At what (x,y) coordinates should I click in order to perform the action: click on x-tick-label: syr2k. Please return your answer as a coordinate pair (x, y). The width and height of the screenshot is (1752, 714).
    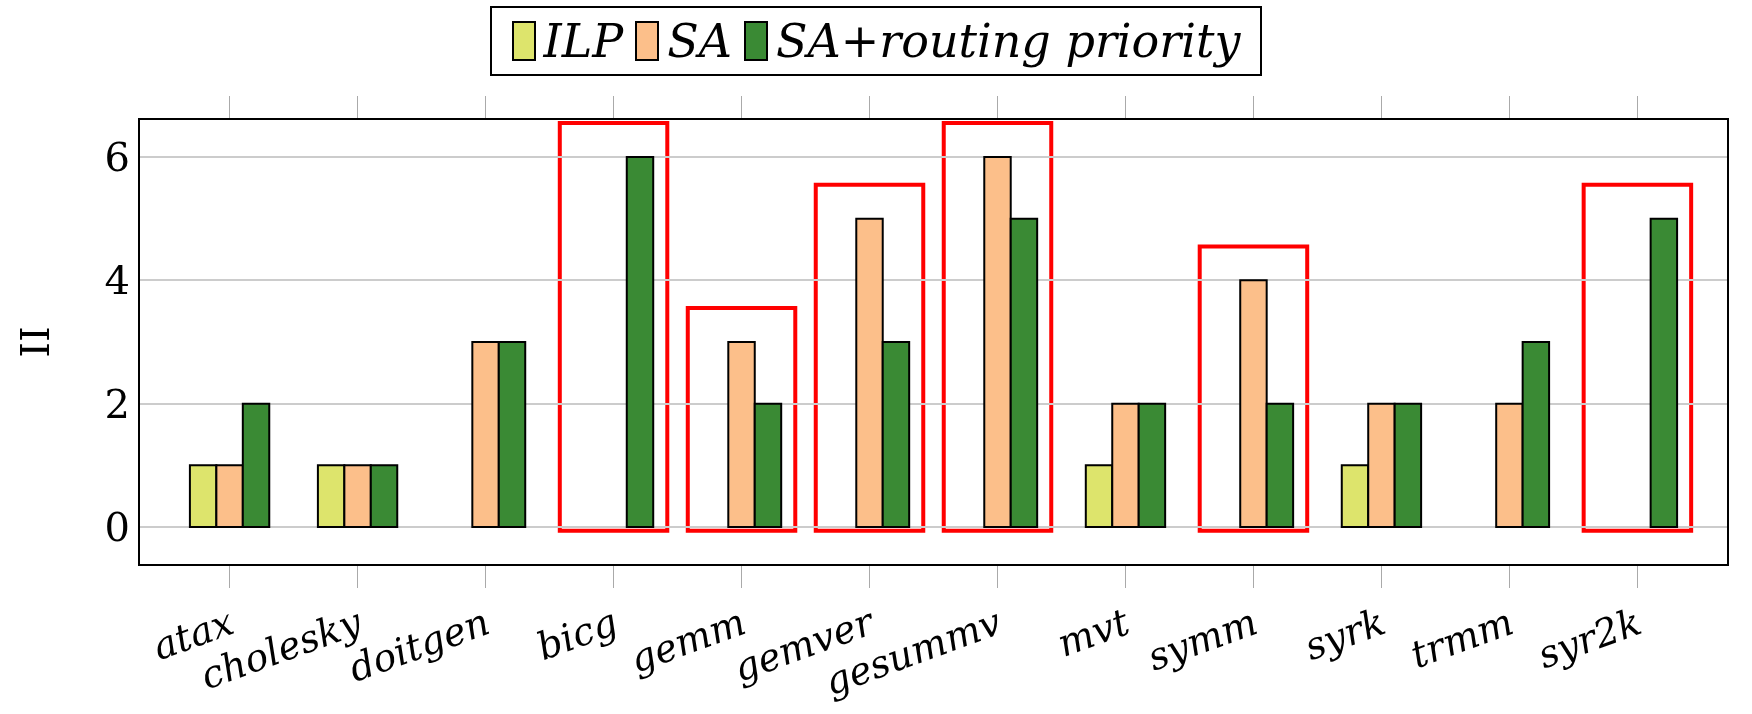
    Looking at the image, I should click on (1589, 638).